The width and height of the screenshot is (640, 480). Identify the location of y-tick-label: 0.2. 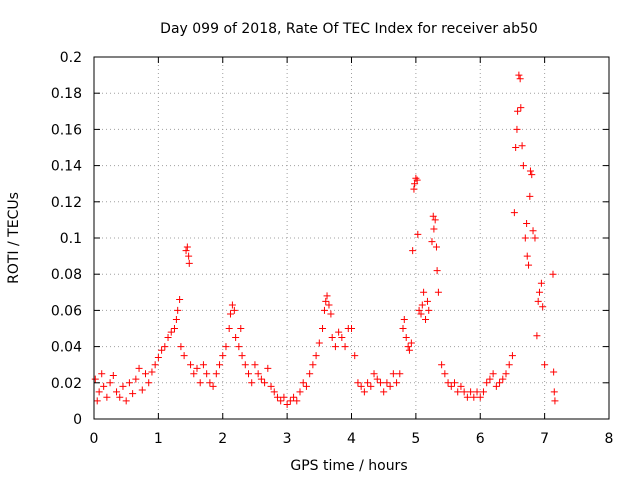
(71, 58).